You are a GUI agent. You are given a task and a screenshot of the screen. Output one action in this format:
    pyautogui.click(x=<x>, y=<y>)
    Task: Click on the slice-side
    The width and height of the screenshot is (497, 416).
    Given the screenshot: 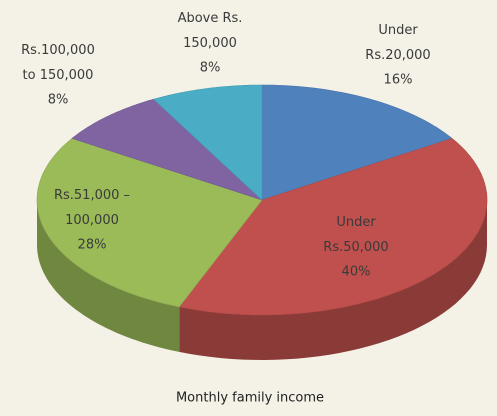 What is the action you would take?
    pyautogui.click(x=108, y=276)
    